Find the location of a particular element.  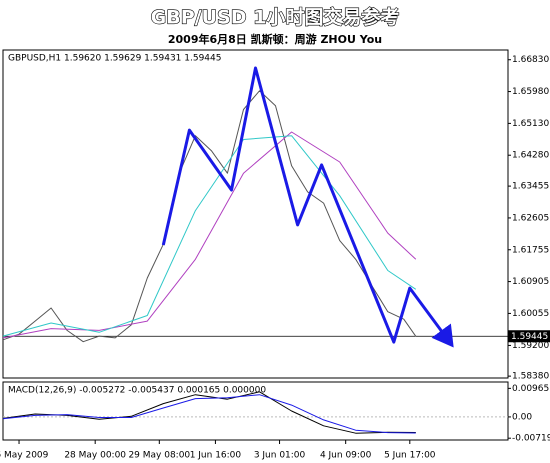

current-price-label: 1.59445 is located at coordinates (529, 337).